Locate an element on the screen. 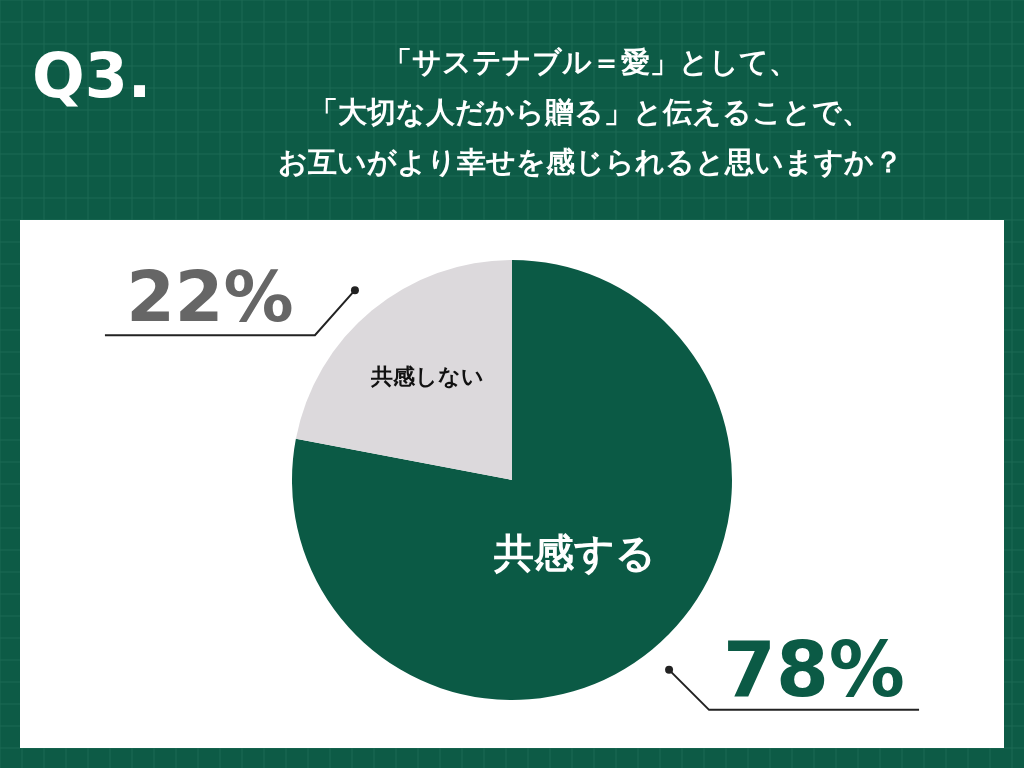  pie-slice is located at coordinates (403, 370).